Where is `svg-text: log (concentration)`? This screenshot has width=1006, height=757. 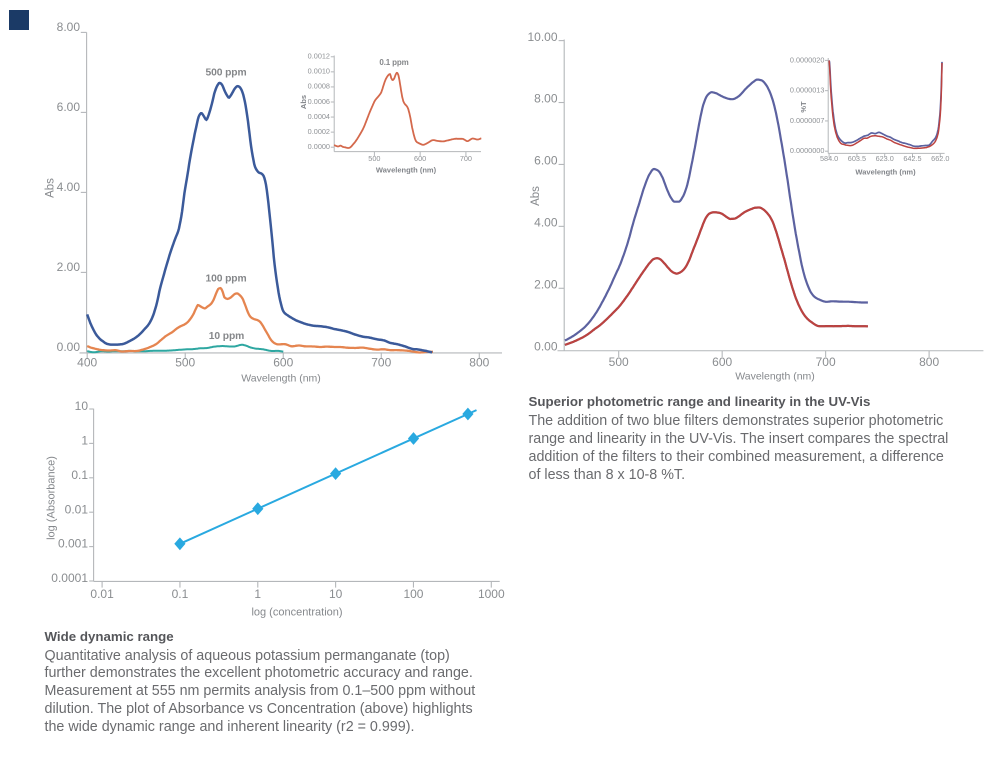
svg-text: log (concentration) is located at coordinates (296, 613).